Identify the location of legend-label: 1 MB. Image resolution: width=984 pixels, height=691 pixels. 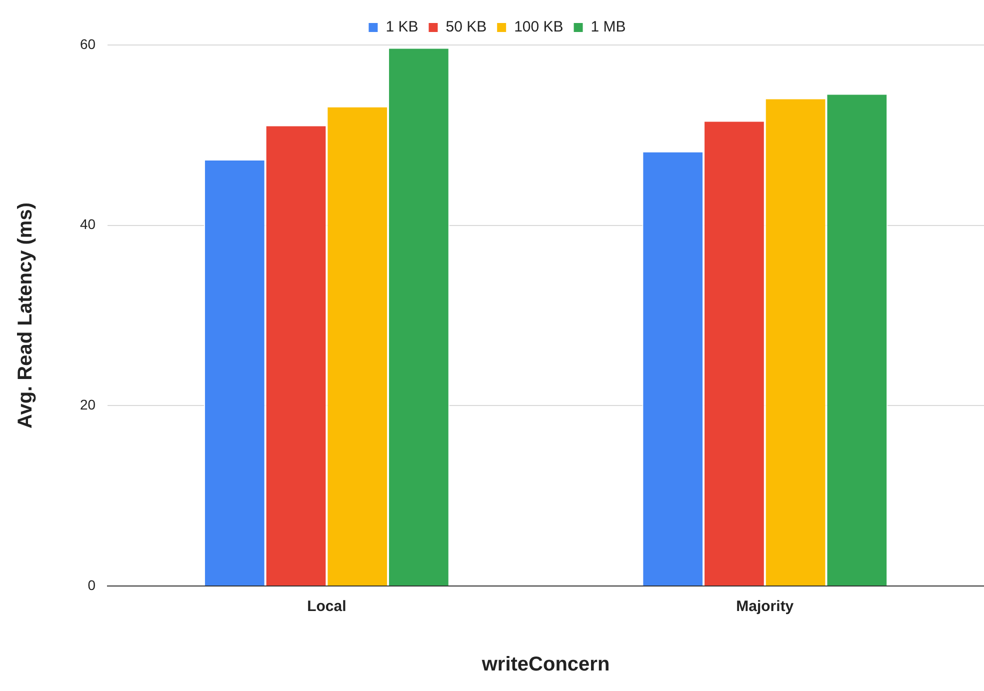
(608, 27).